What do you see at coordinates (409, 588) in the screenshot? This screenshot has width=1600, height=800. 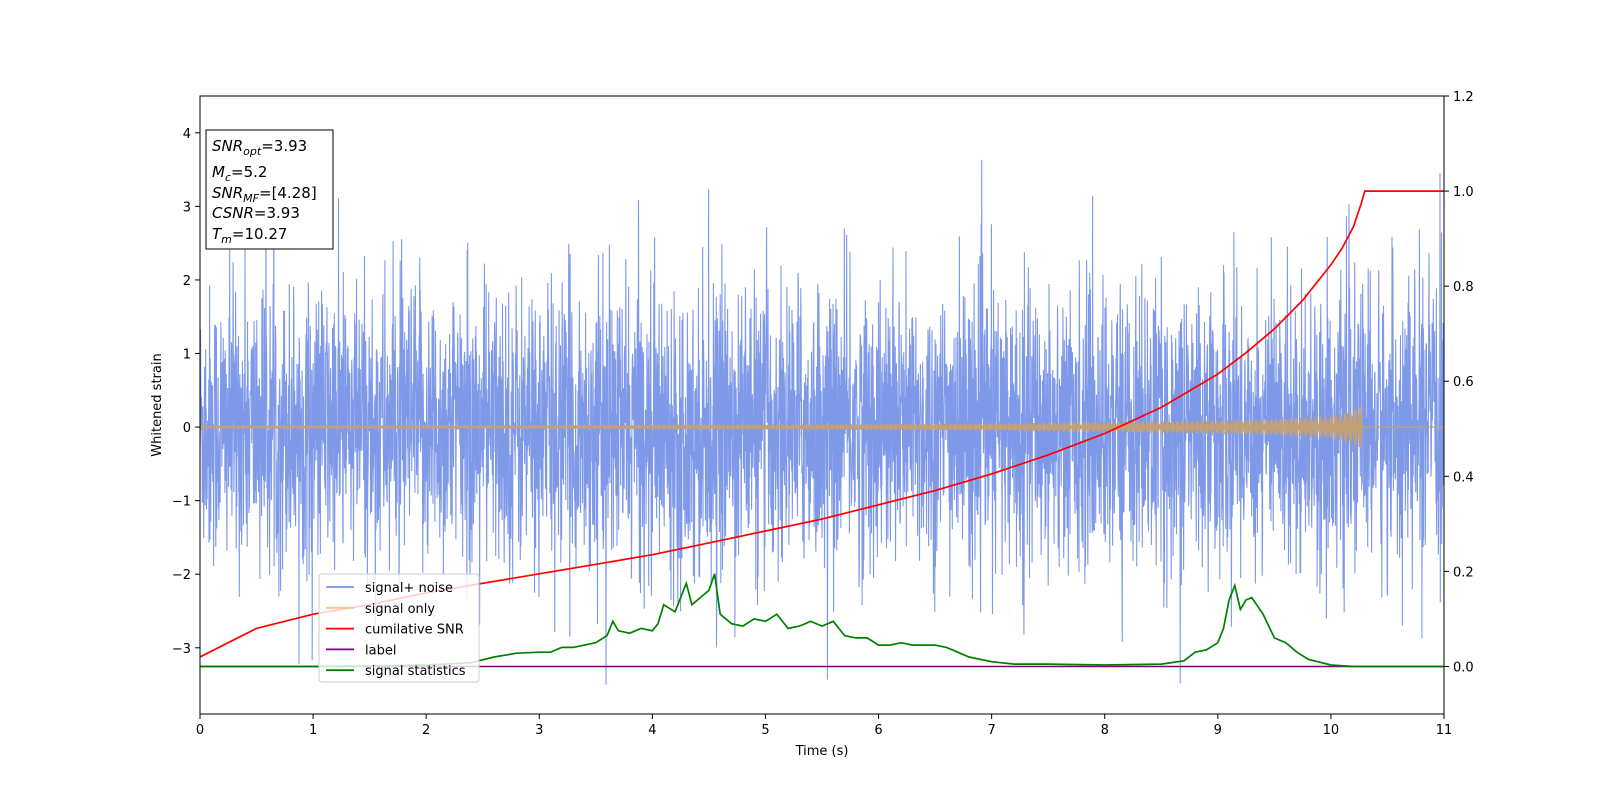 I see `legend-entry: signal+ noise` at bounding box center [409, 588].